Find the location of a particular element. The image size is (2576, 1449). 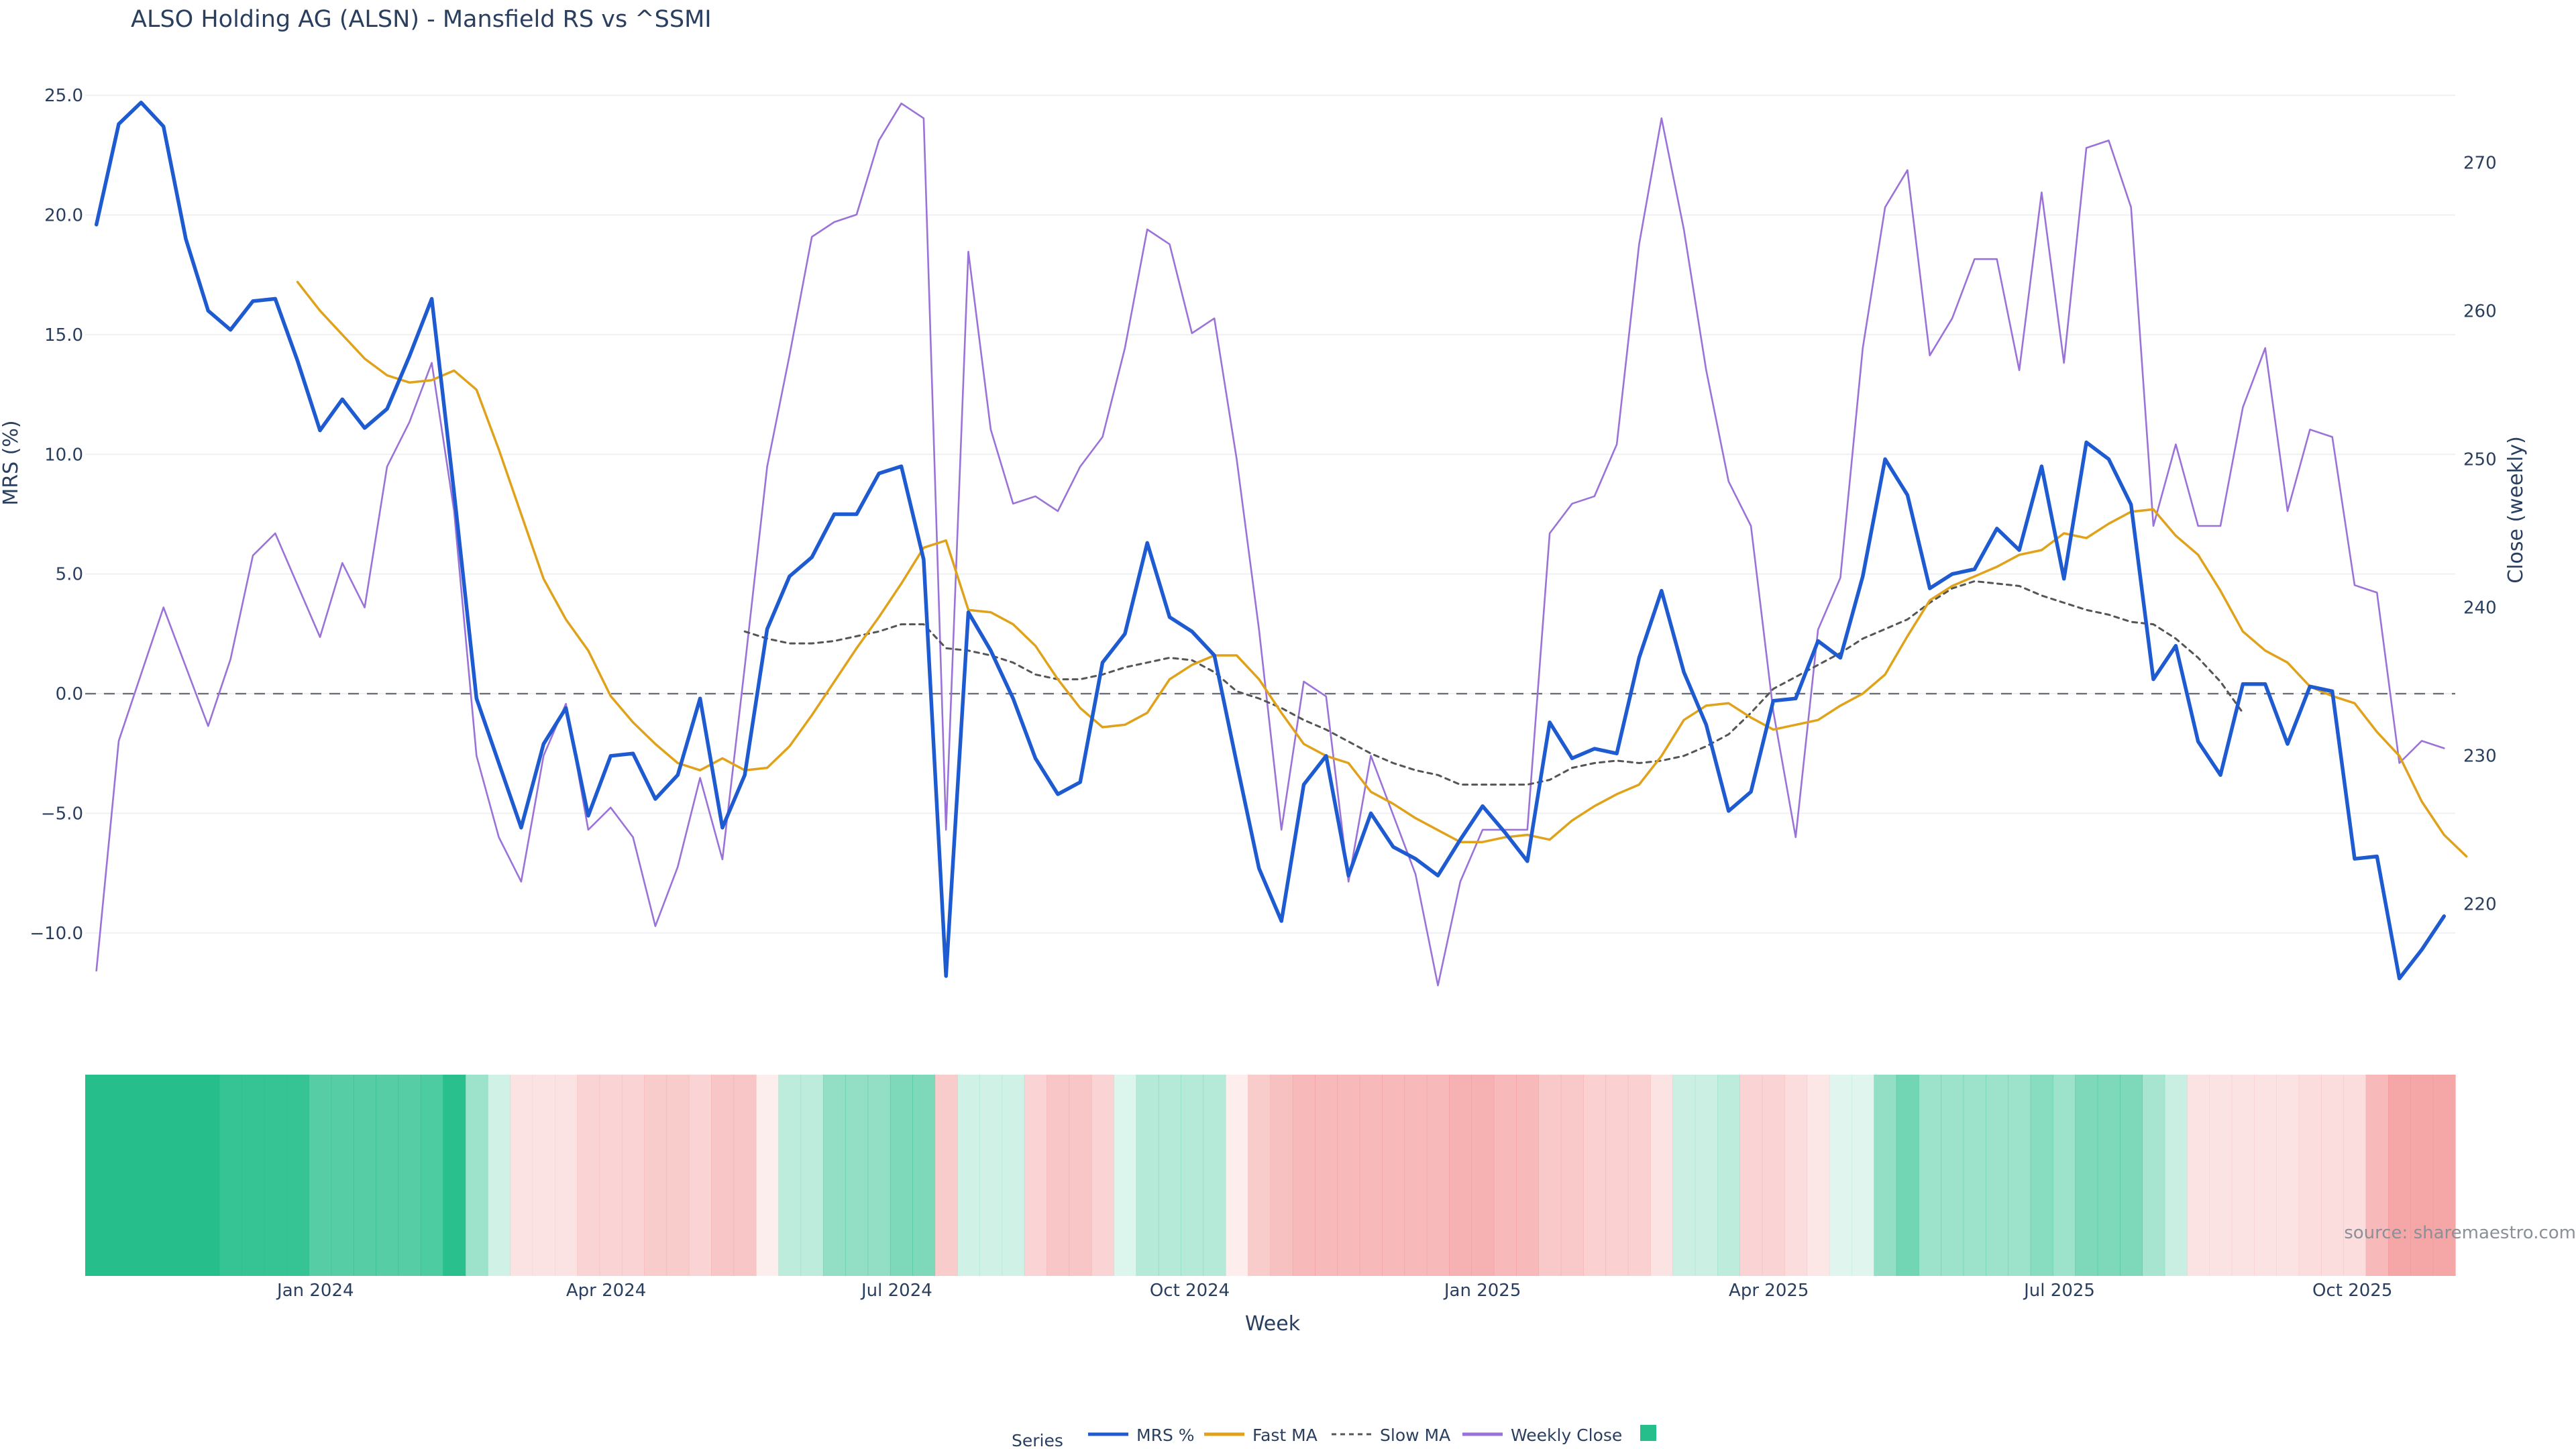

x-tick-label: Apr 2025 is located at coordinates (1769, 1291).